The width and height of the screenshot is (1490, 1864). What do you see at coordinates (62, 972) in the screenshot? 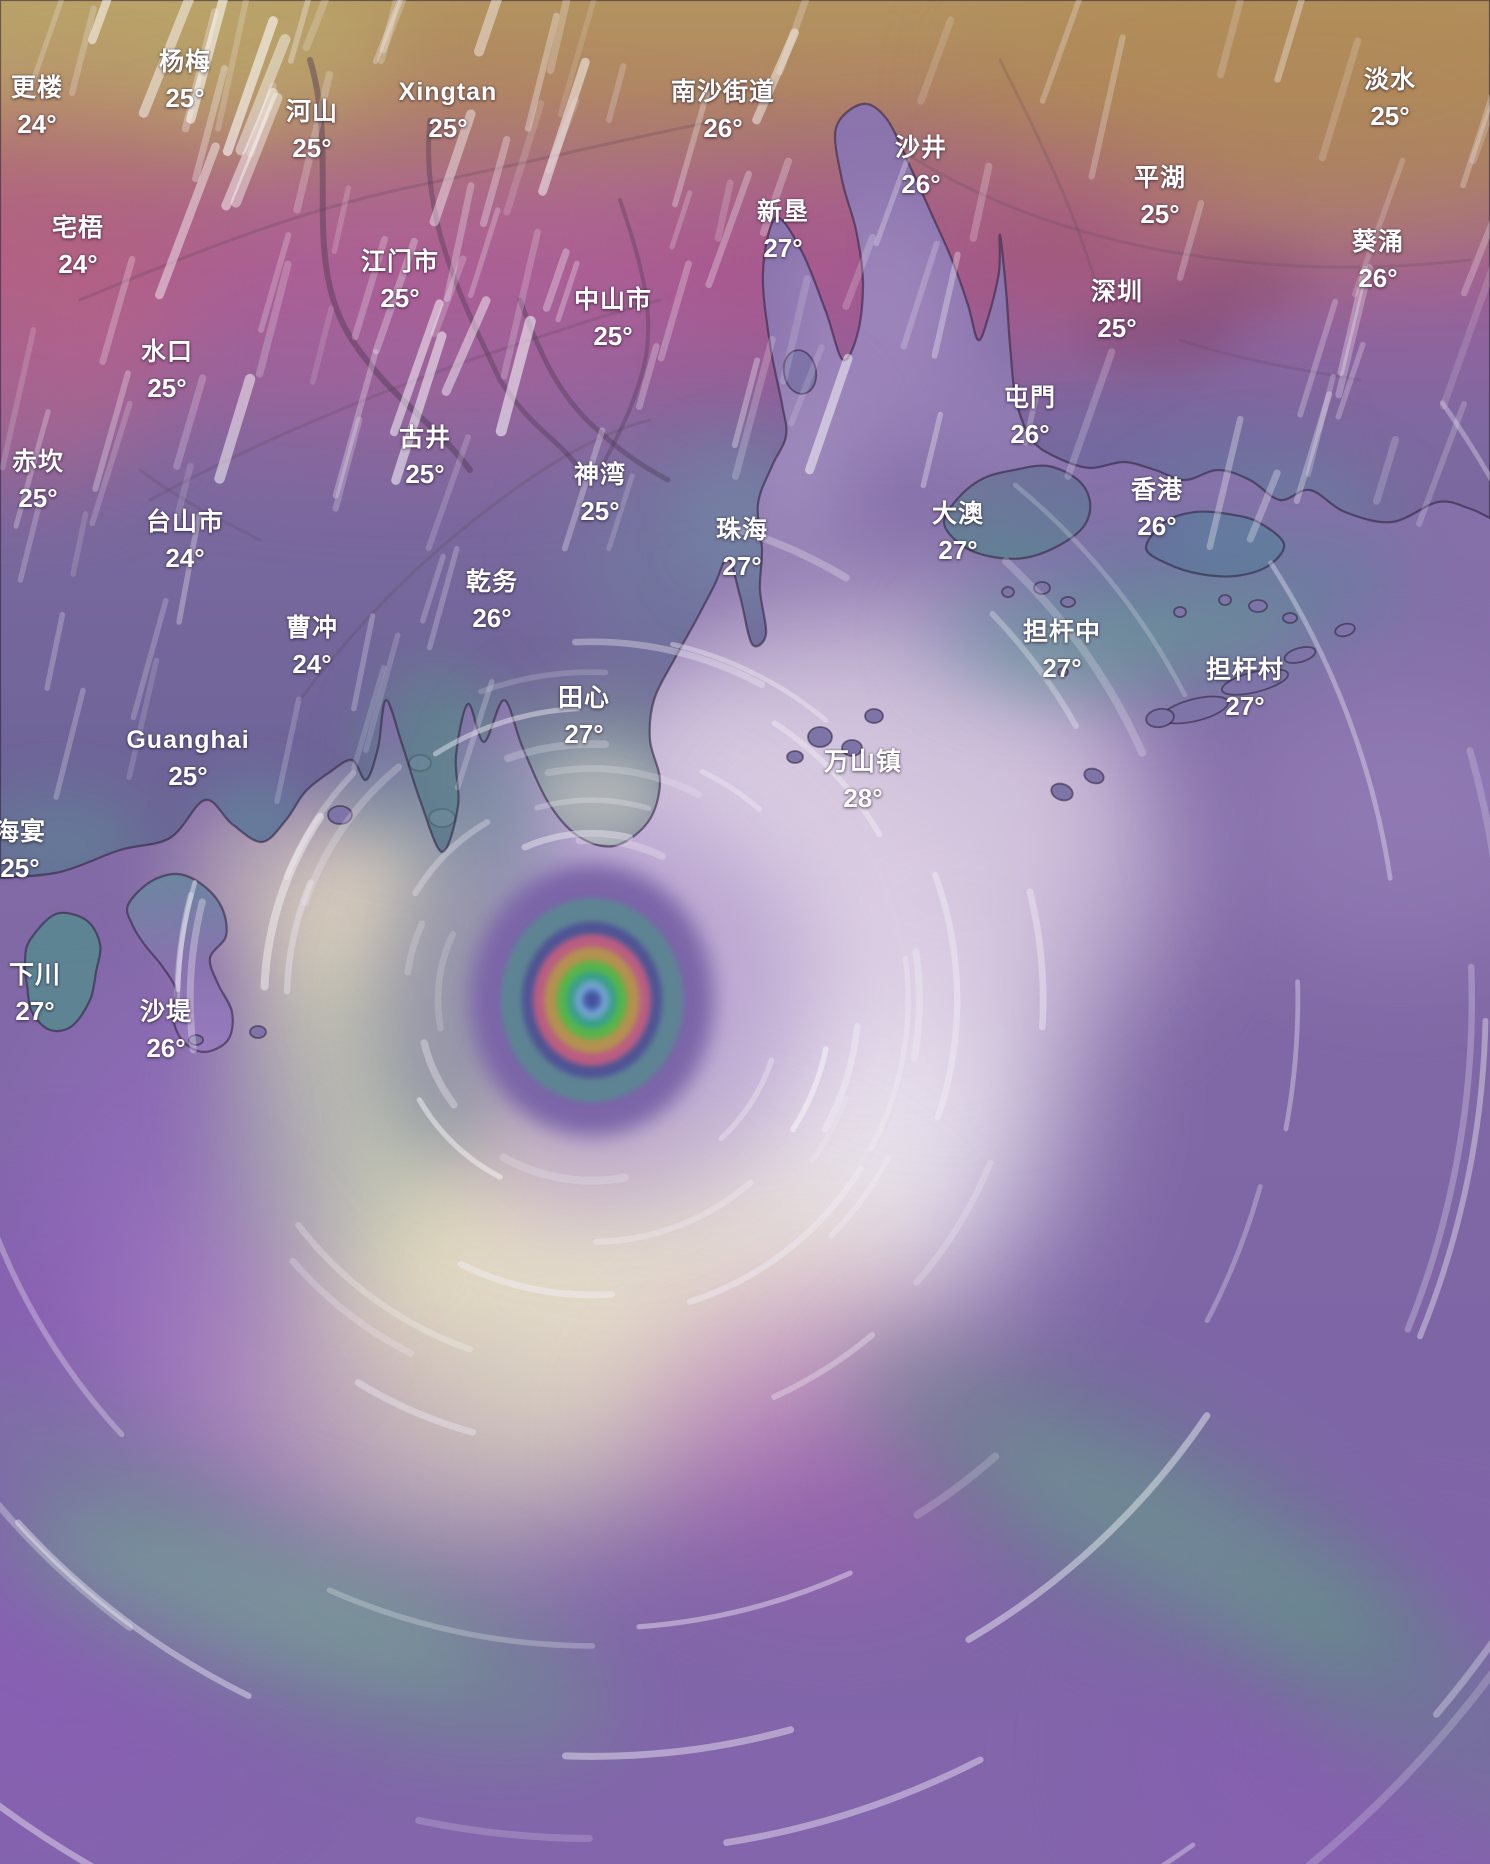
I see `xiachuan-island` at bounding box center [62, 972].